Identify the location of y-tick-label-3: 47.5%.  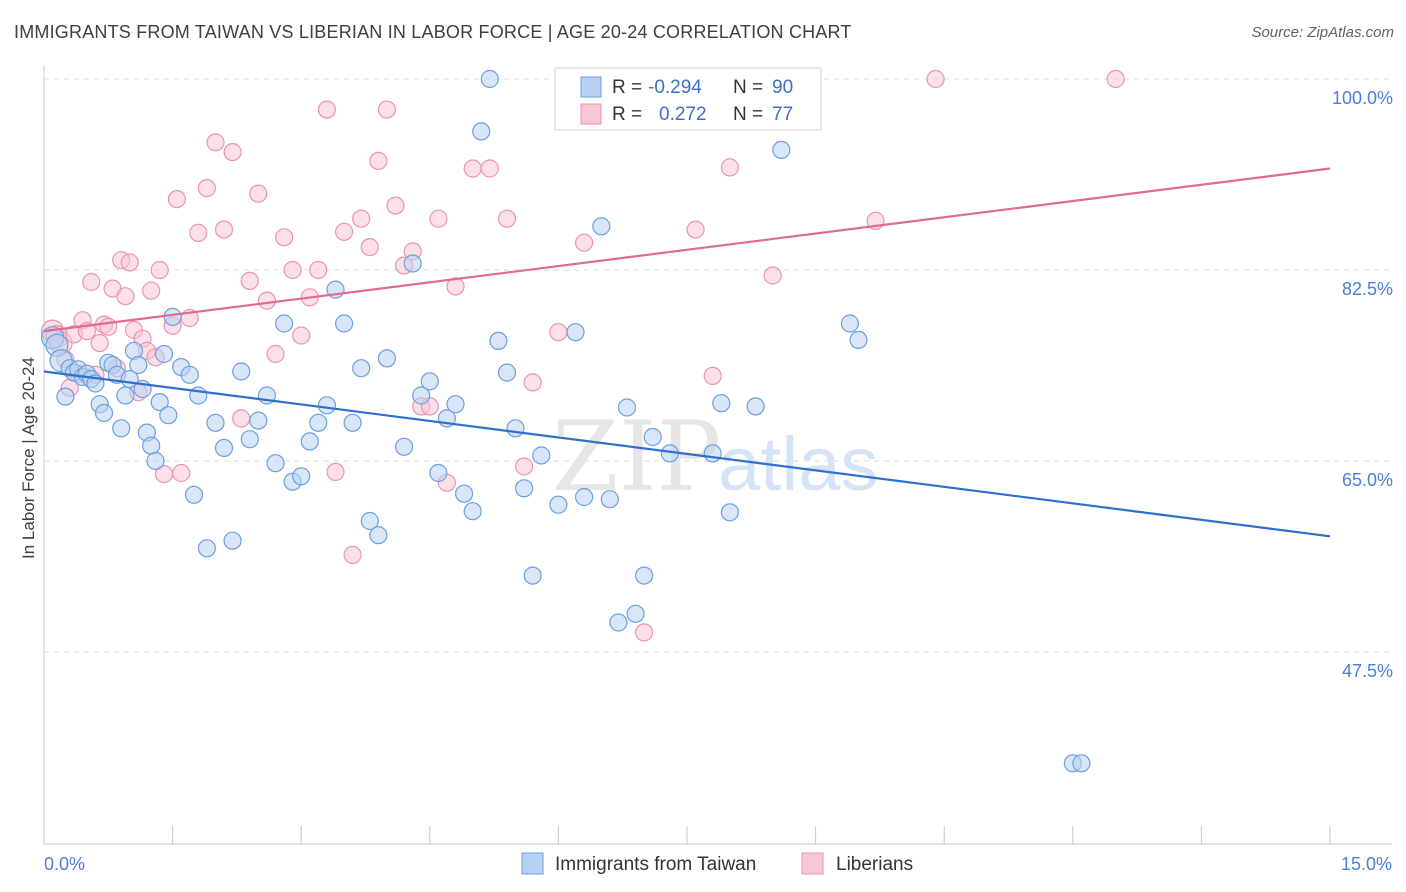
(1367, 671).